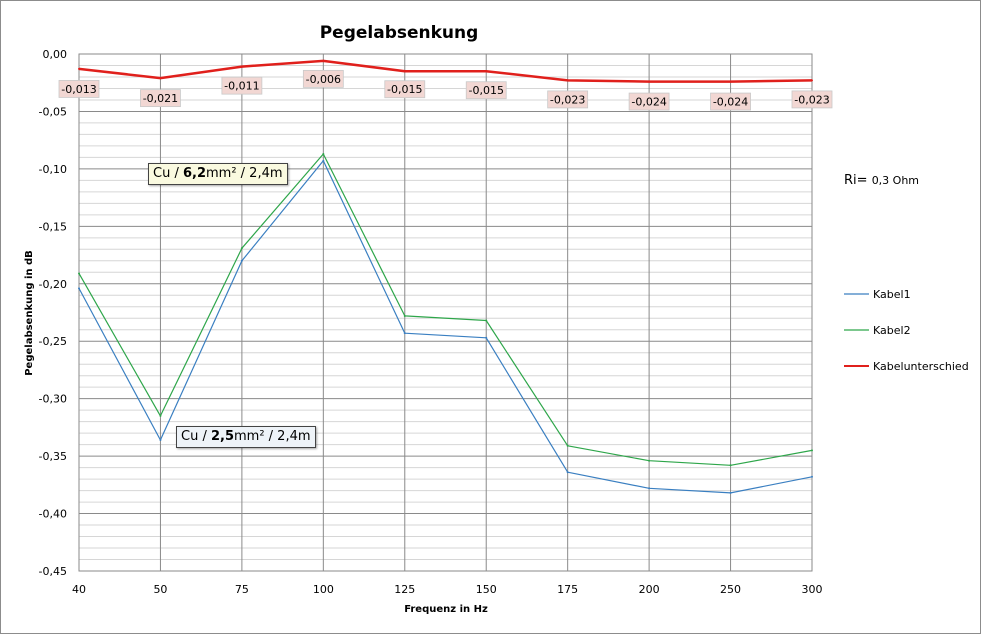 This screenshot has width=981, height=635. What do you see at coordinates (160, 589) in the screenshot?
I see `x-tick-label: 50` at bounding box center [160, 589].